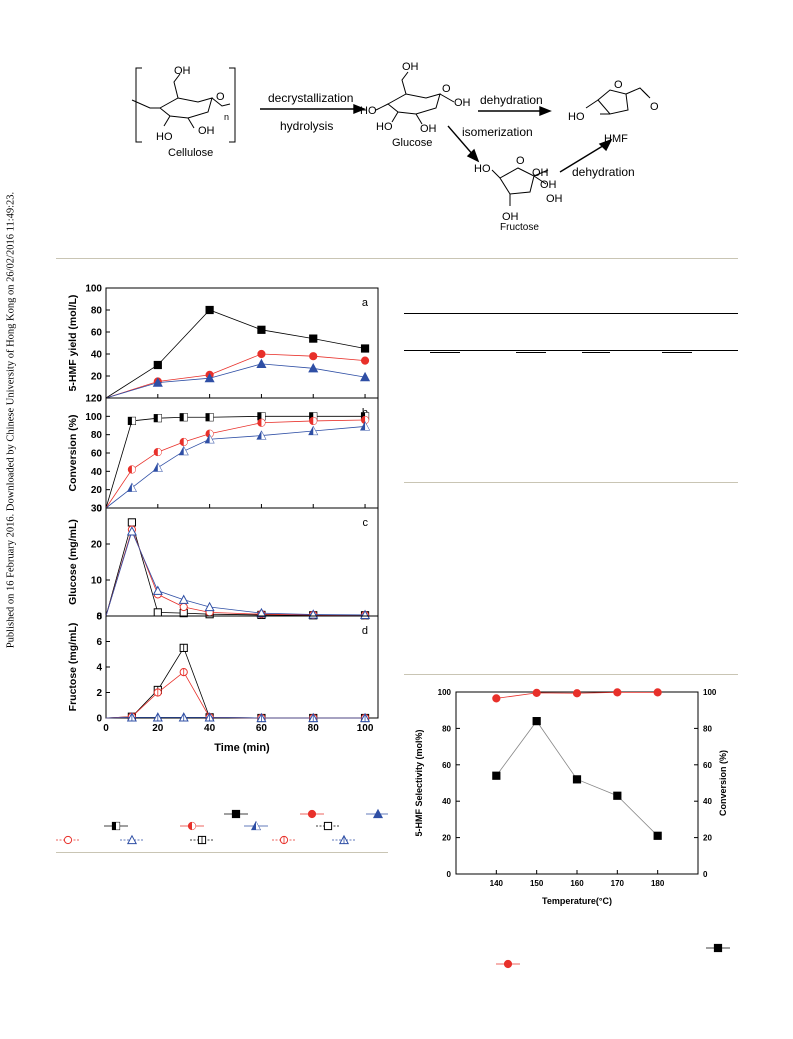 This screenshot has width=793, height=1039. I want to click on y-axis-label: 5-HMF yield (mol/L), so click(73, 343).